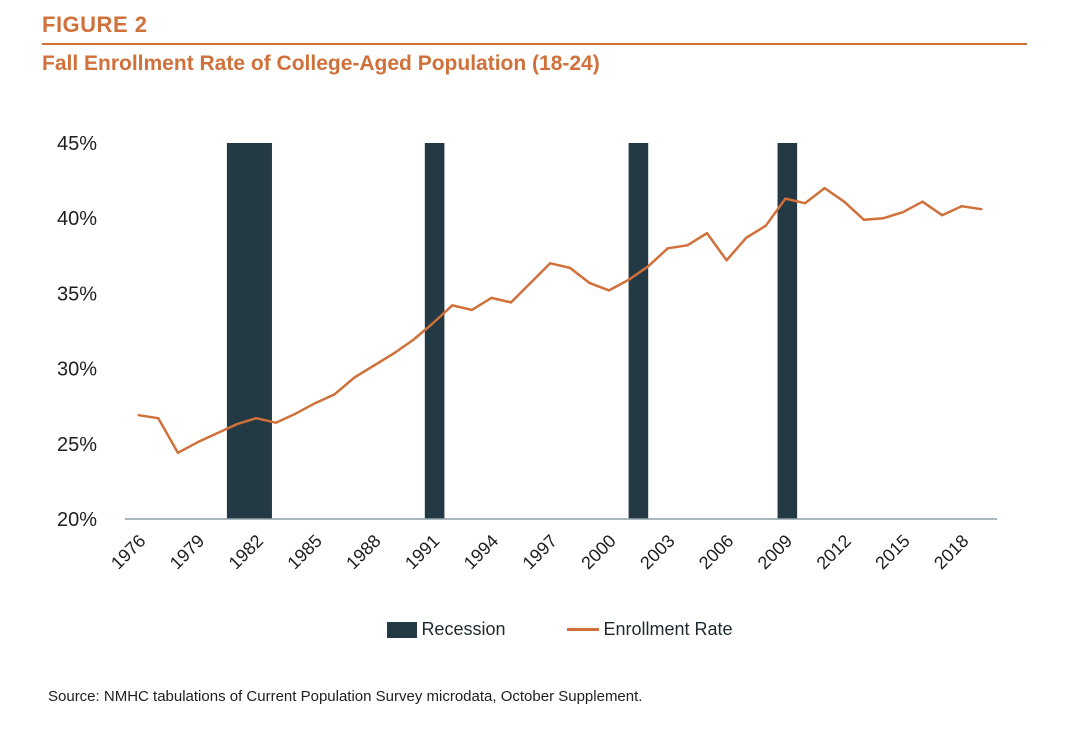  I want to click on enrollment-point-2010, so click(805, 203).